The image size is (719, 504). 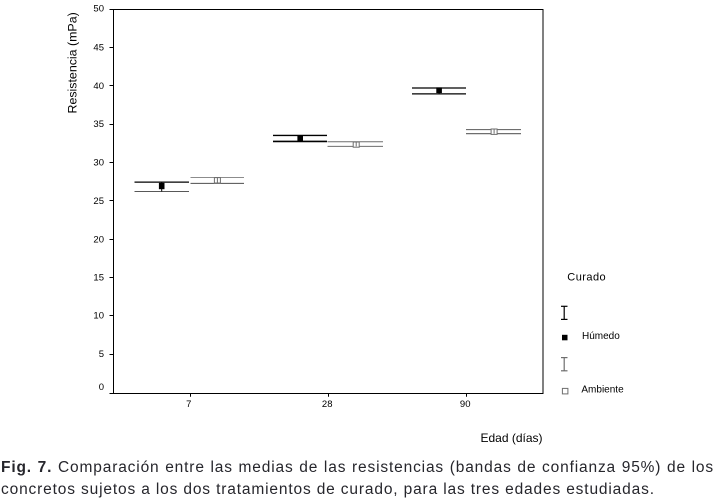 I want to click on svg-text: 40, so click(x=98, y=86).